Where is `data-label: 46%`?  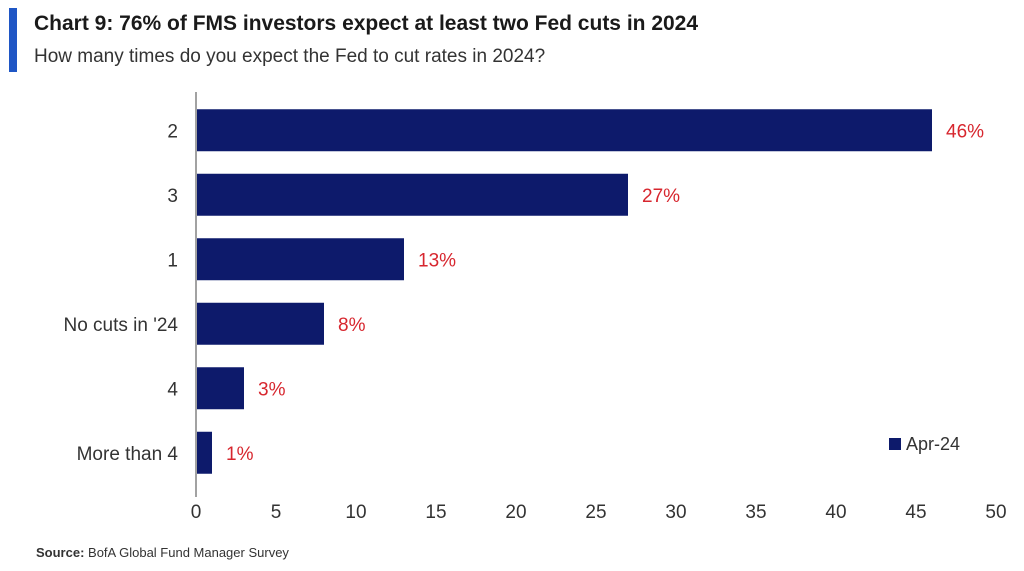
data-label: 46% is located at coordinates (965, 131).